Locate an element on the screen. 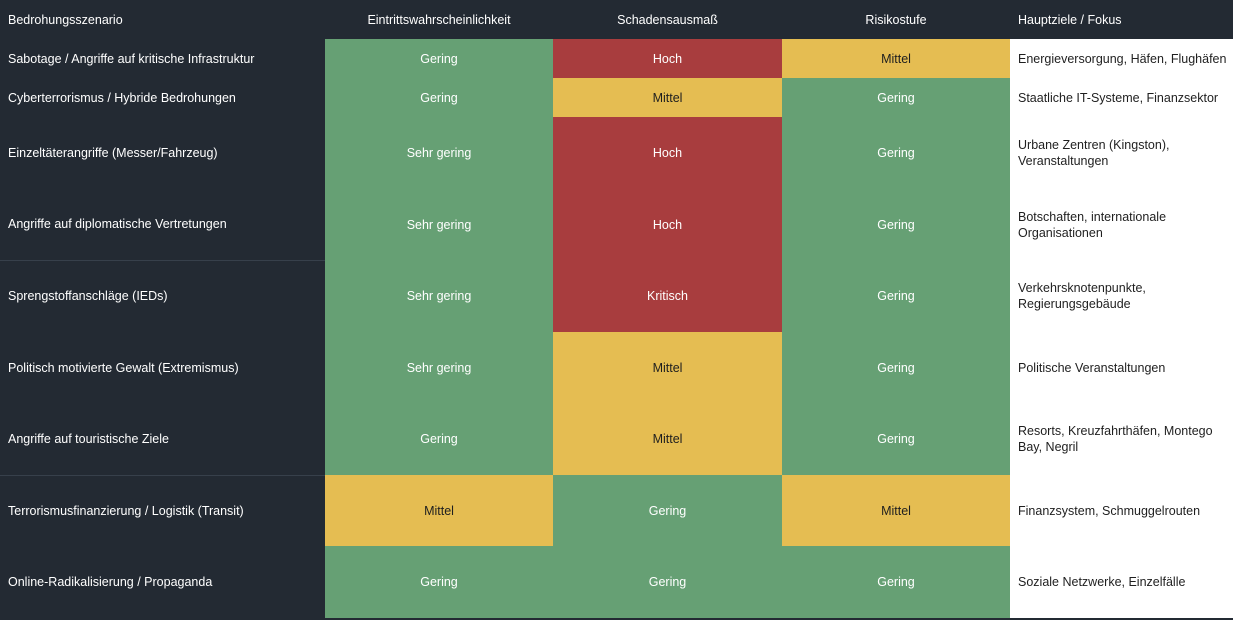 The image size is (1233, 620). scenario-cell: Angriffe auf diplomatische Vertretungen is located at coordinates (162, 224).